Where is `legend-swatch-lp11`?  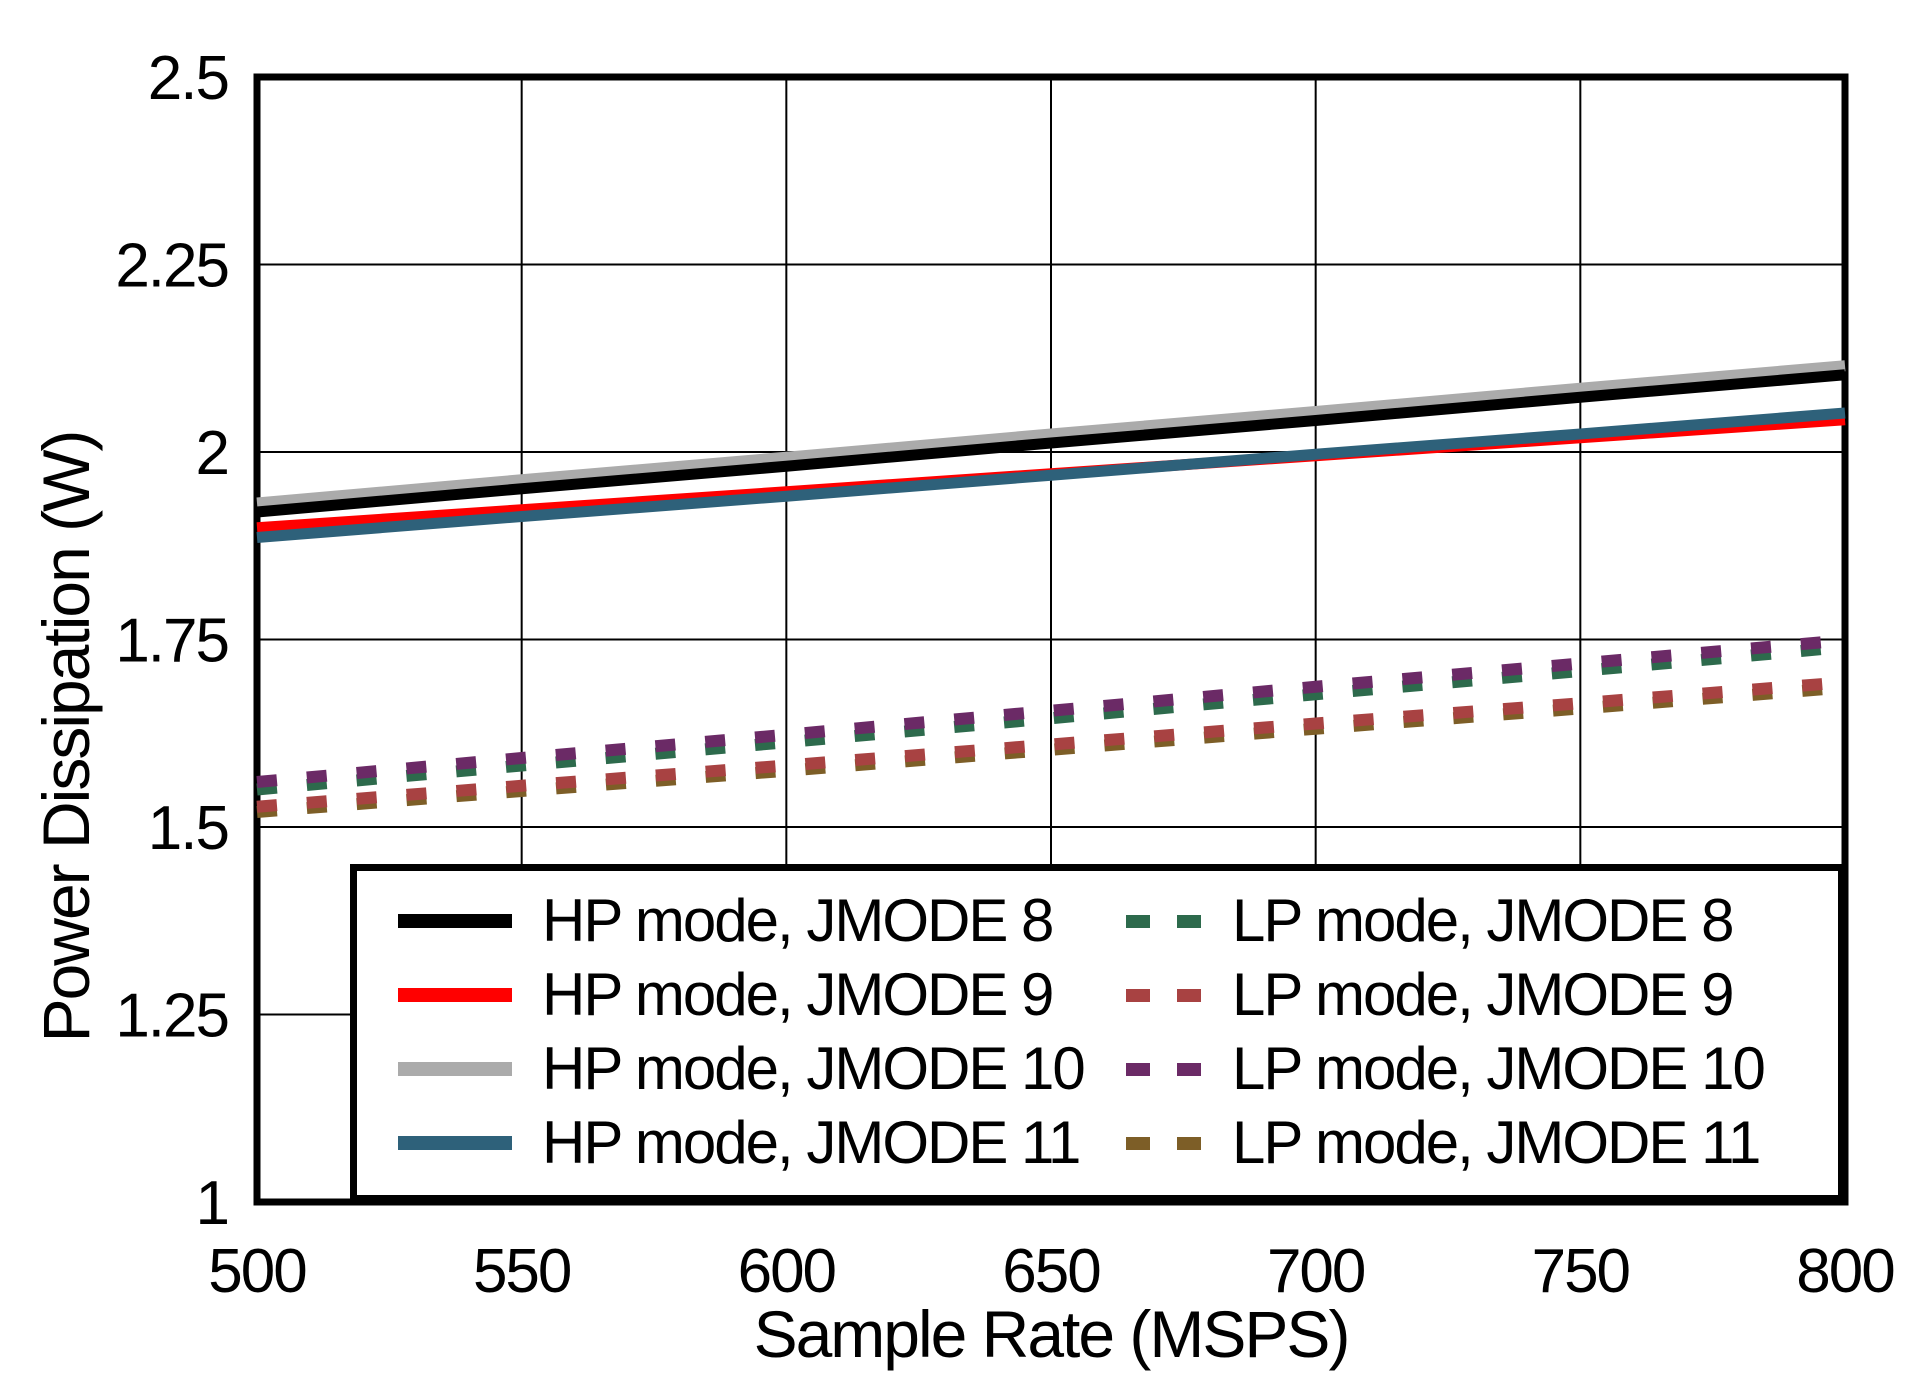
legend-swatch-lp11 is located at coordinates (1164, 1143).